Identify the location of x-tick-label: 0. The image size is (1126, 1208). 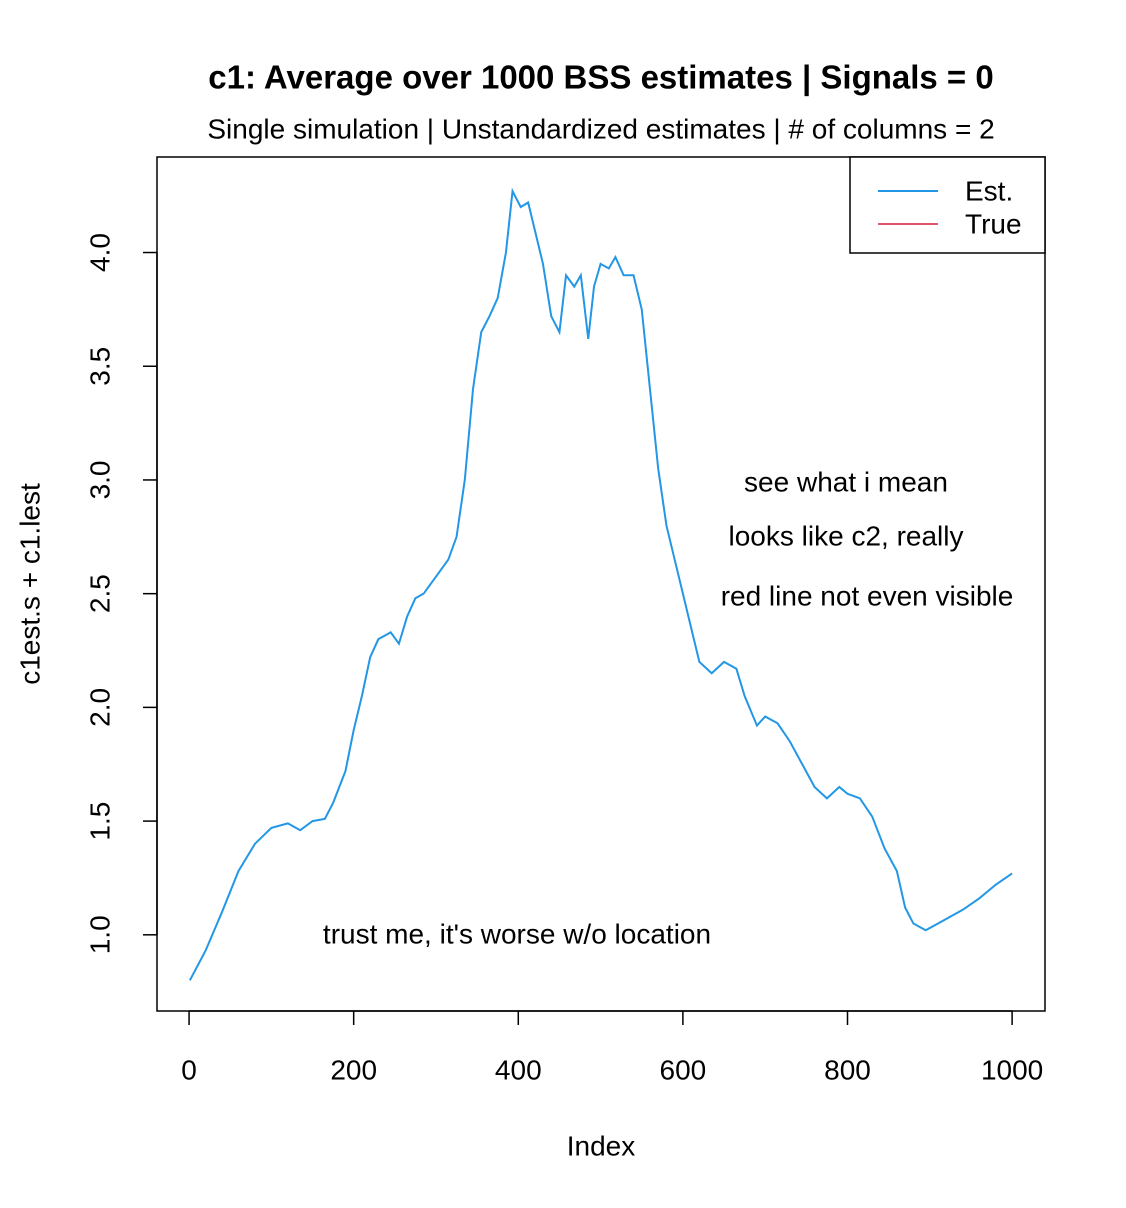
(189, 1069).